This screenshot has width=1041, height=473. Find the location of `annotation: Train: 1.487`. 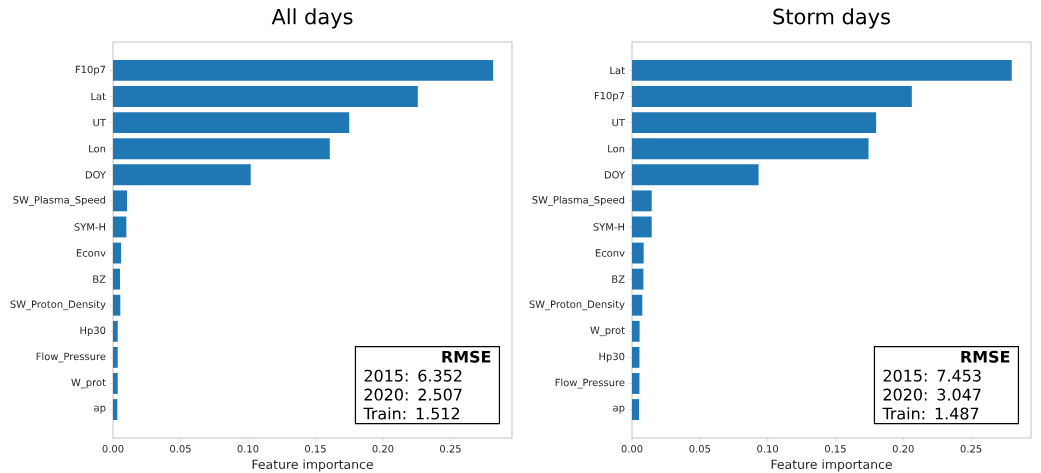

annotation: Train: 1.487 is located at coordinates (930, 413).